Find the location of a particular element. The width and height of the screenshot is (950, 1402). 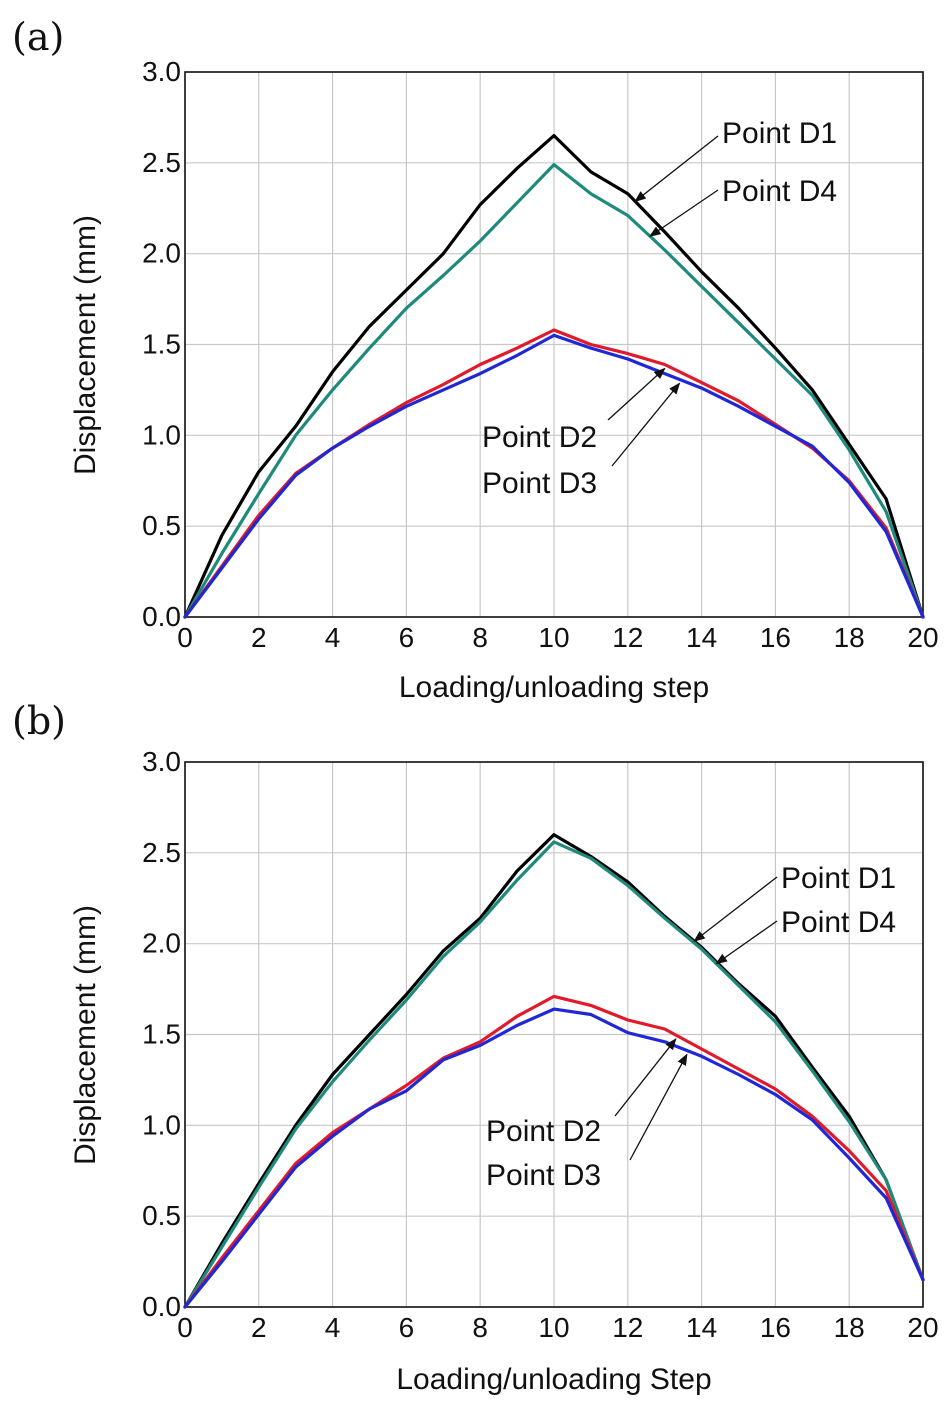

panel-label: (b) is located at coordinates (39, 721).